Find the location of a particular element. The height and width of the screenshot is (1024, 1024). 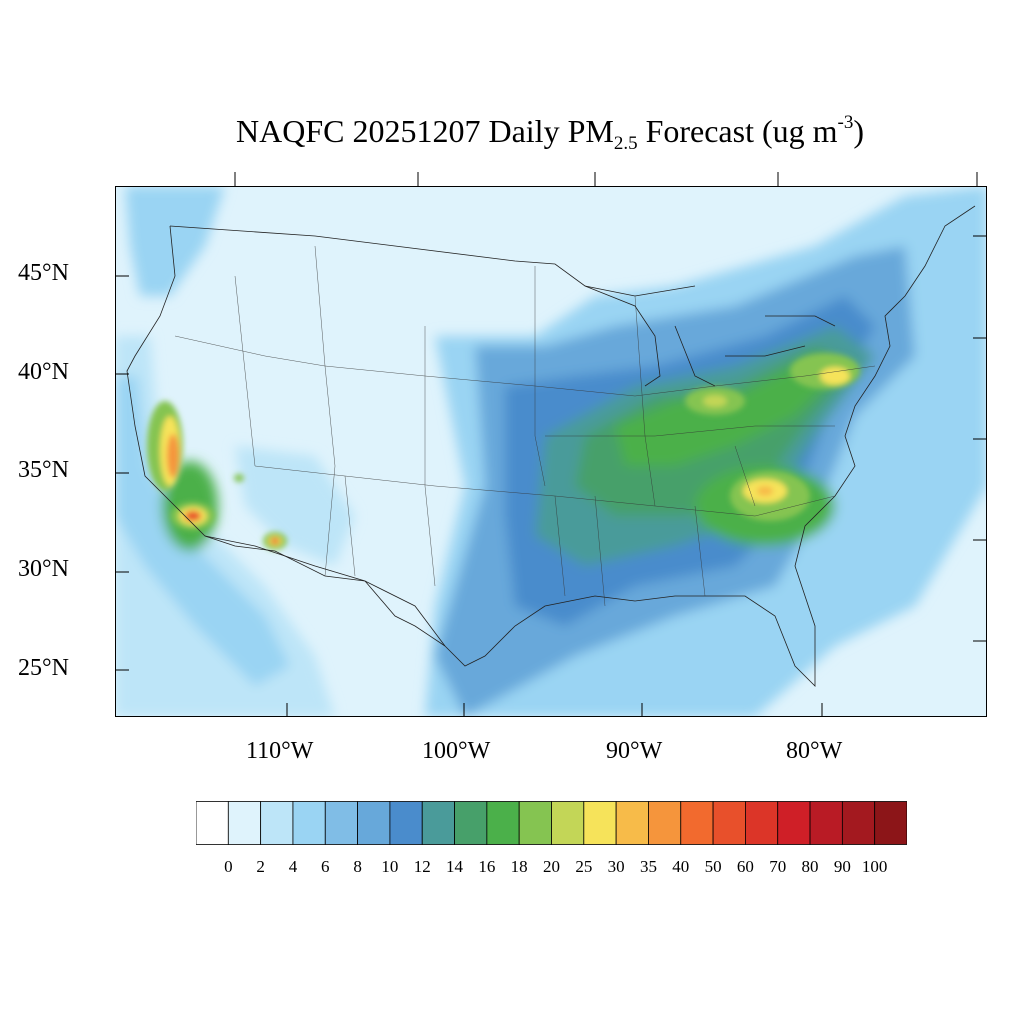

title-prefix: NAQFC 20251207 Daily PM is located at coordinates (425, 131).